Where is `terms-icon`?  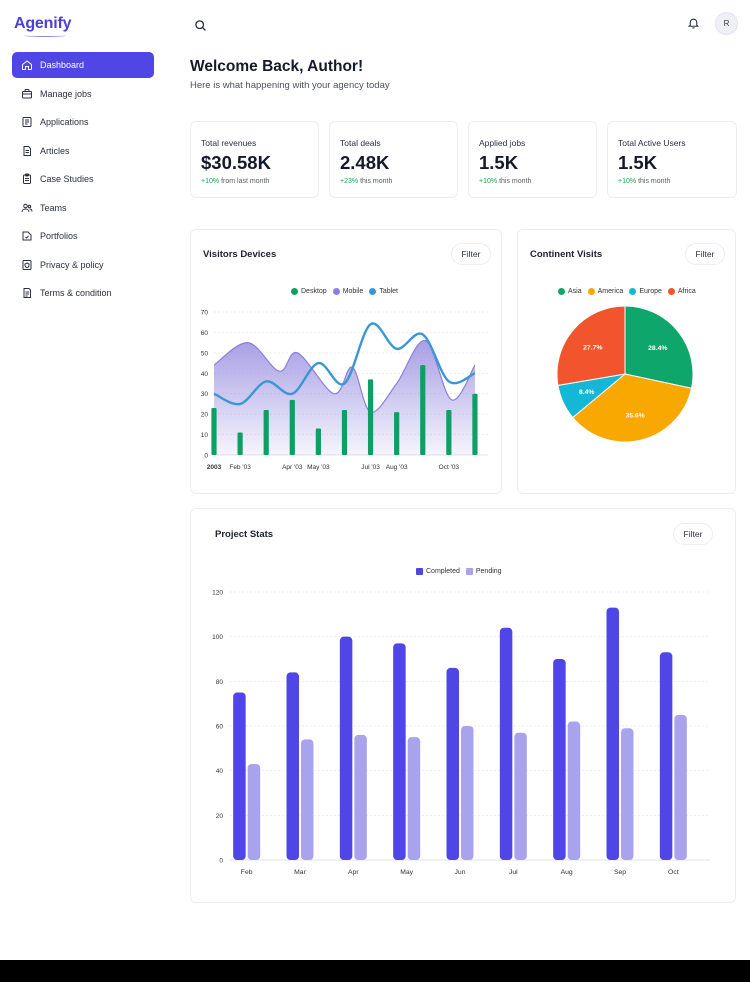
terms-icon is located at coordinates (27, 293).